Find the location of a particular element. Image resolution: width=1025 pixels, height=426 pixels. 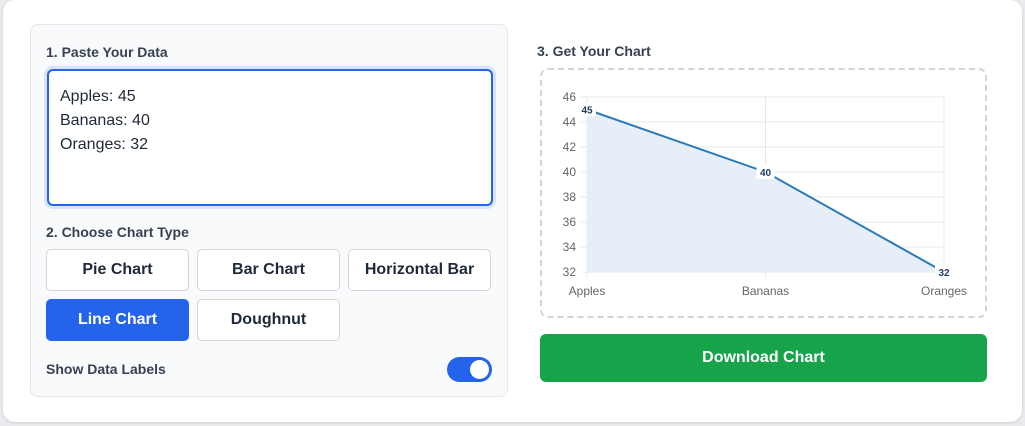

x-tick-label: Apples is located at coordinates (587, 291).